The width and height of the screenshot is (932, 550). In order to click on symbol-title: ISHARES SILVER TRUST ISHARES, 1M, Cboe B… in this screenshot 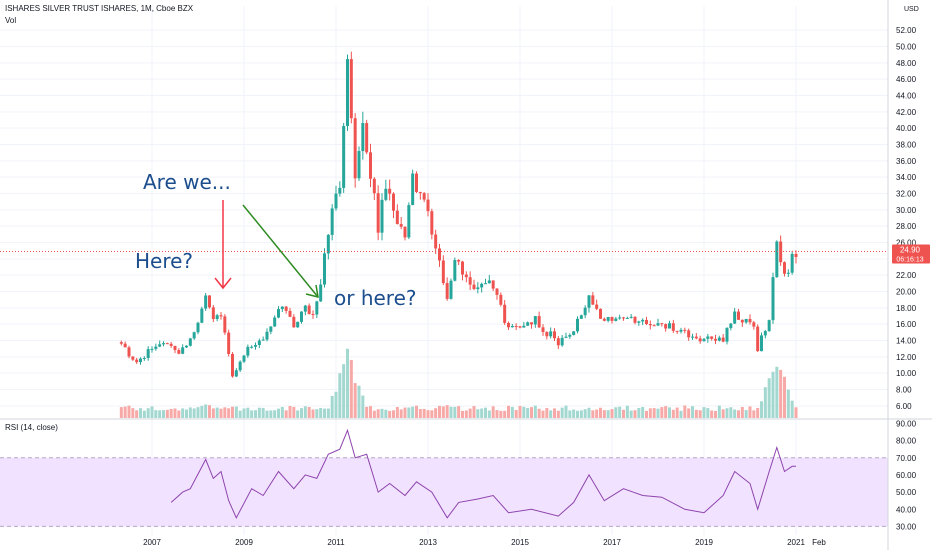, I will do `click(99, 8)`.